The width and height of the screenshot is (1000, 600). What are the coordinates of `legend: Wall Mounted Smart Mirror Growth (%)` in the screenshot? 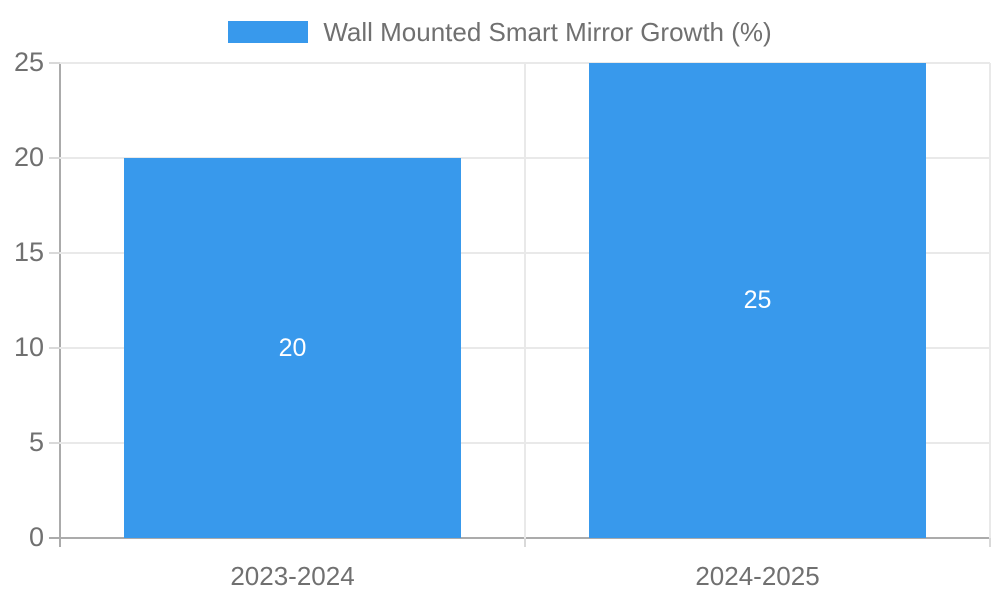 It's located at (500, 31).